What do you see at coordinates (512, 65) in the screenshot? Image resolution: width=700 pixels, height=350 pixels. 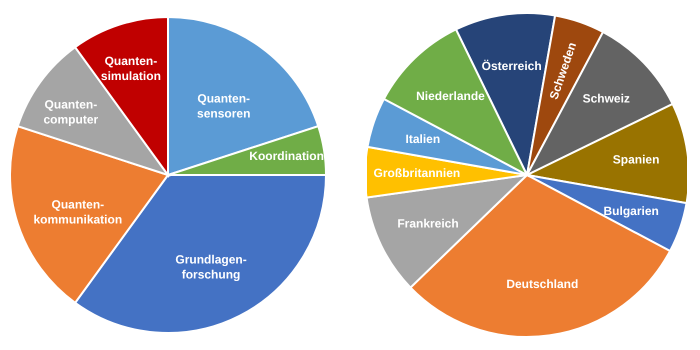 I see `slice-label: Österreich` at bounding box center [512, 65].